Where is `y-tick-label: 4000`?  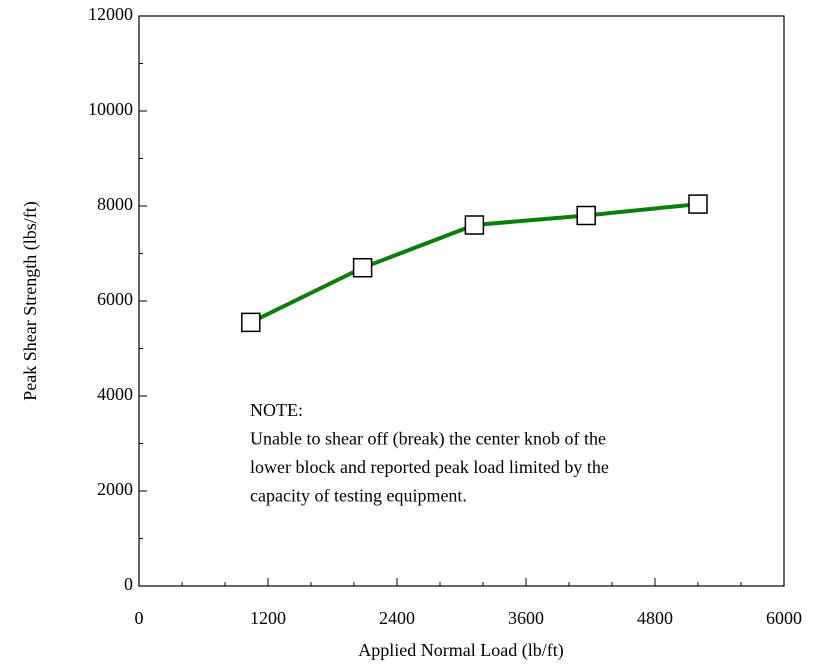 y-tick-label: 4000 is located at coordinates (115, 394).